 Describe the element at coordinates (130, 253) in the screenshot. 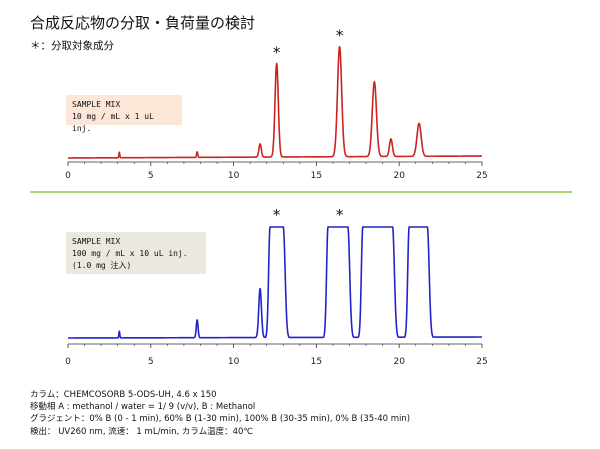

I see `sample-box-bottom-line-2: 100 mg / mL x 10 uL inj.` at that location.